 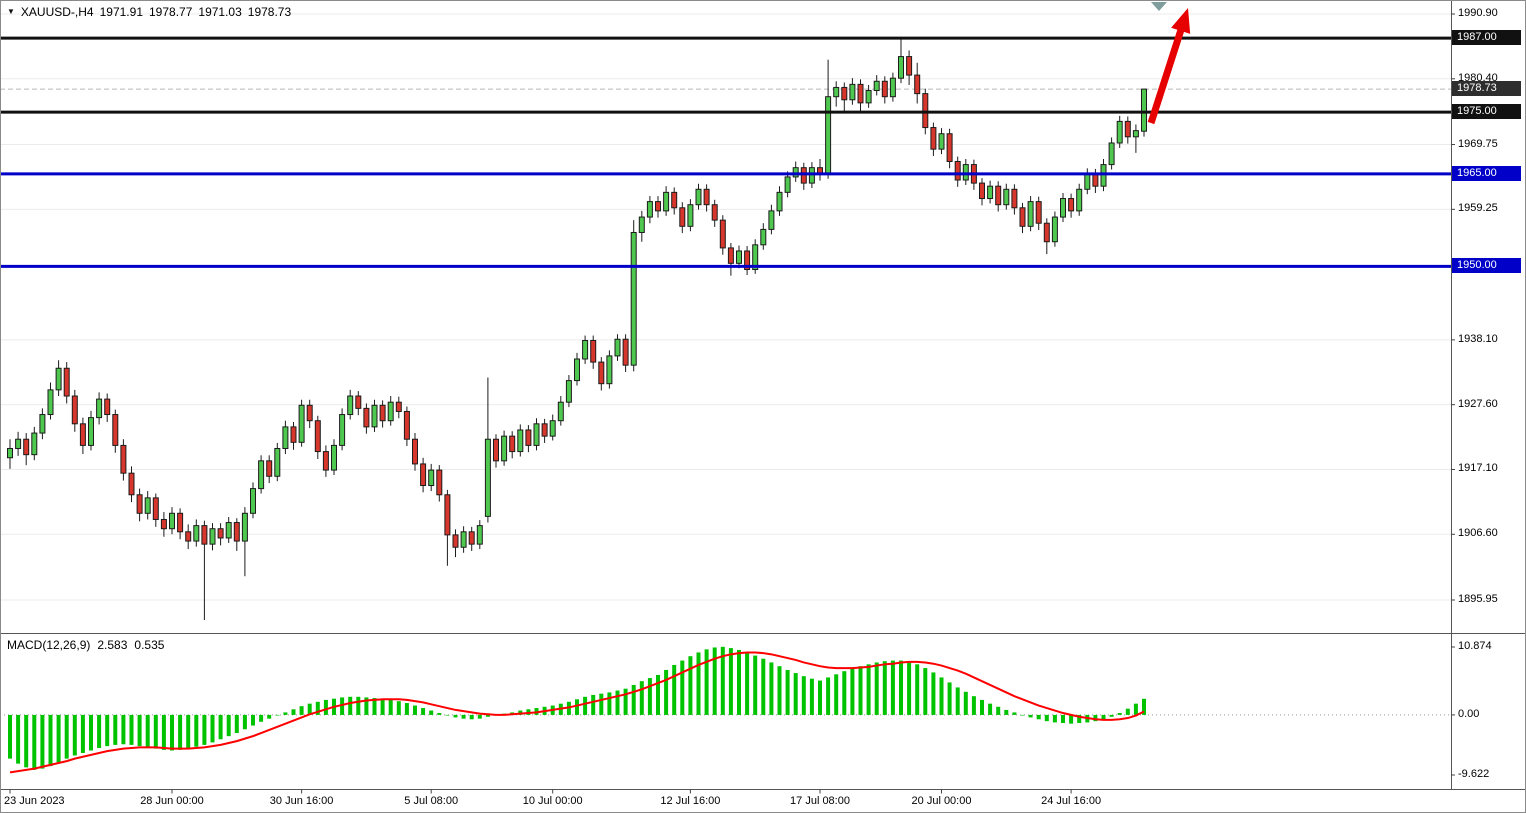 I want to click on price-axis-label: 1906.60, so click(x=1478, y=533).